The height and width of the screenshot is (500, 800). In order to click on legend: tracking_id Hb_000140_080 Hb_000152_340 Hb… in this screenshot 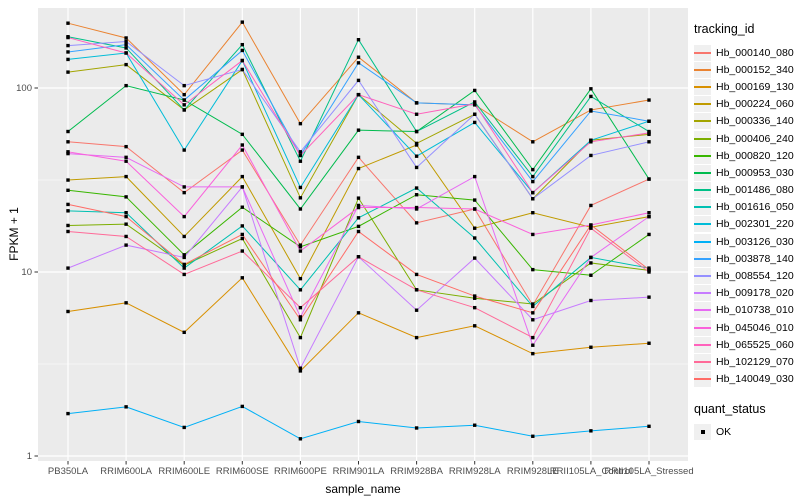, I will do `click(747, 231)`.